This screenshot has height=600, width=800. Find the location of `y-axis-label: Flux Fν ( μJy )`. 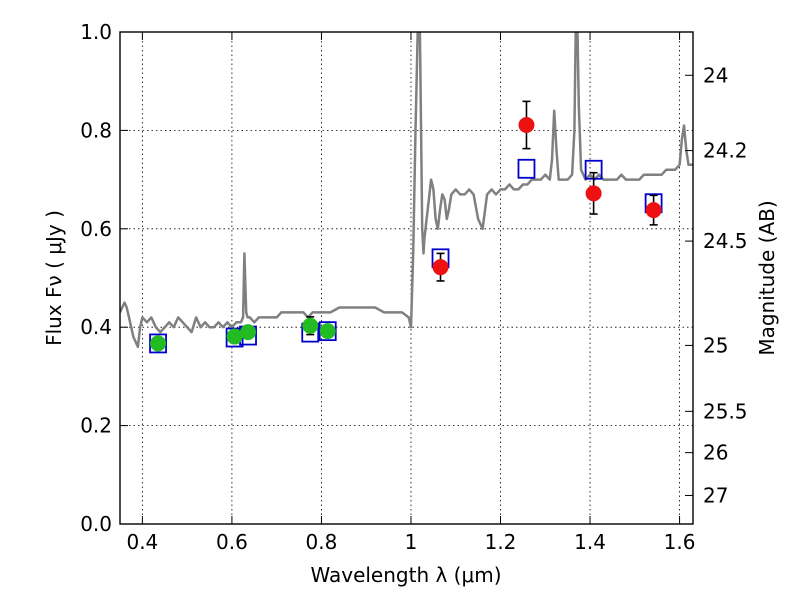

y-axis-label: Flux Fν ( μJy ) is located at coordinates (54, 278).